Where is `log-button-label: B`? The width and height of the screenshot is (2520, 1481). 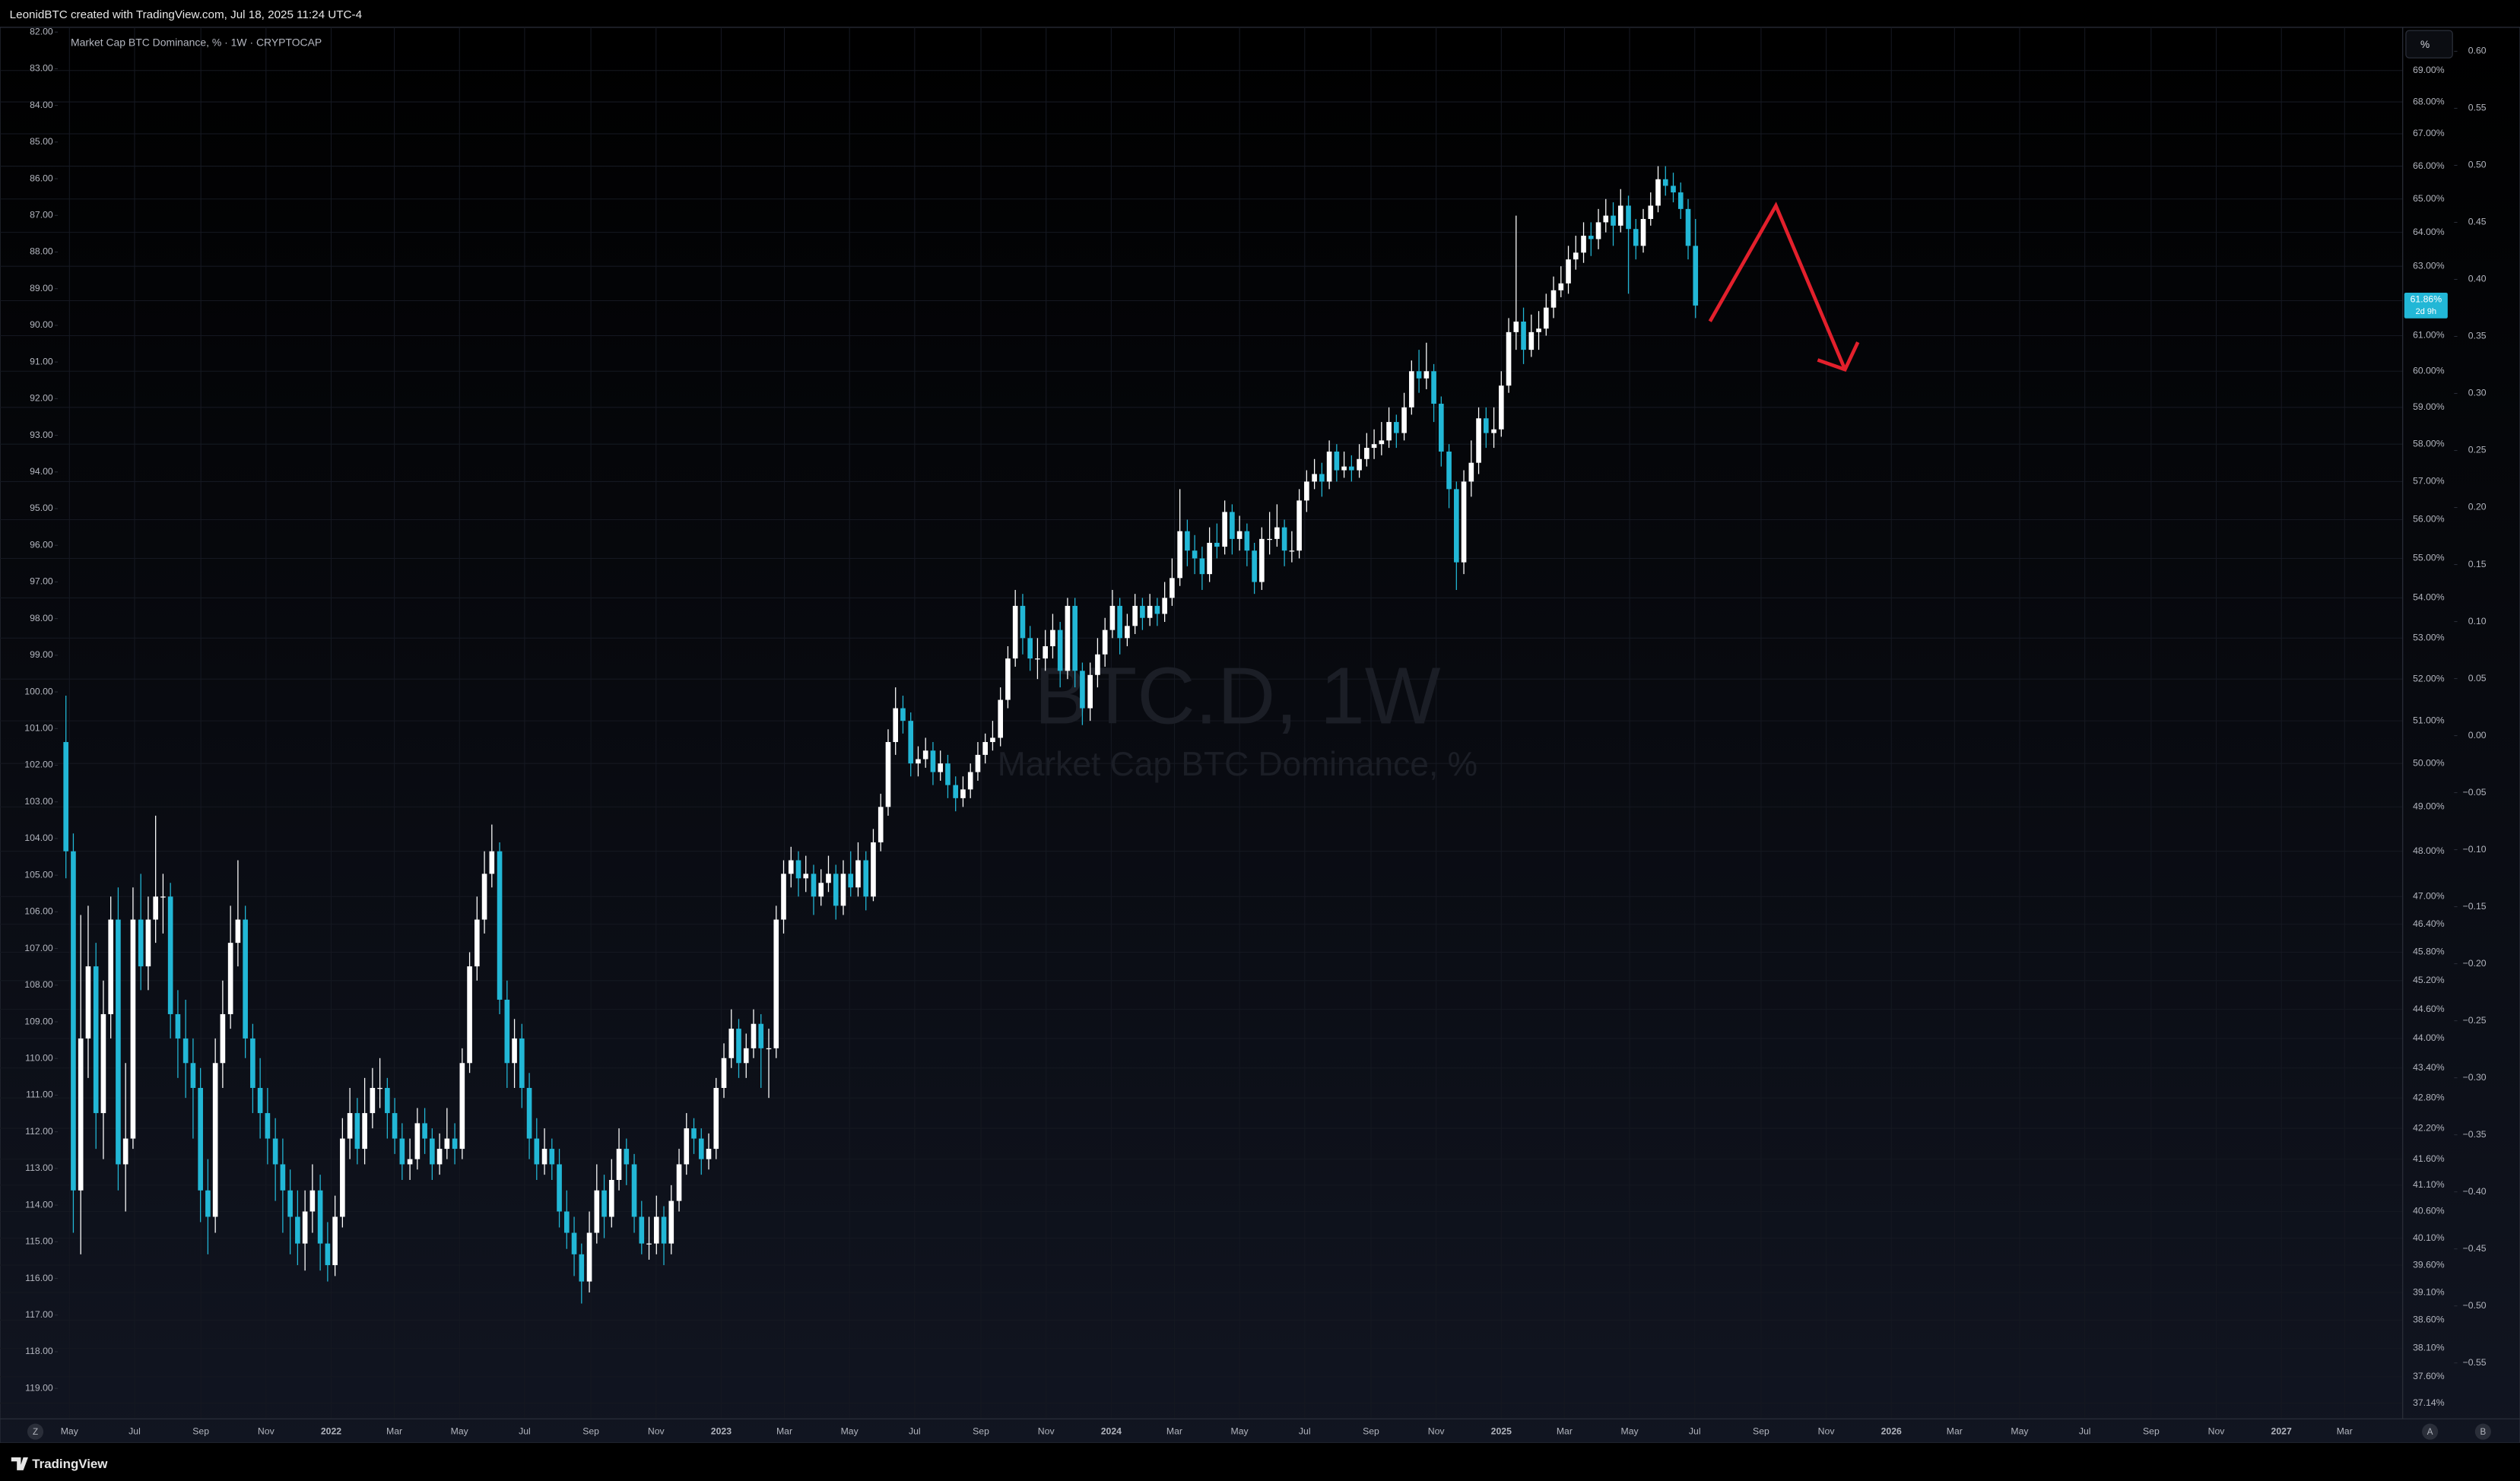
log-button-label: B is located at coordinates (2483, 1432).